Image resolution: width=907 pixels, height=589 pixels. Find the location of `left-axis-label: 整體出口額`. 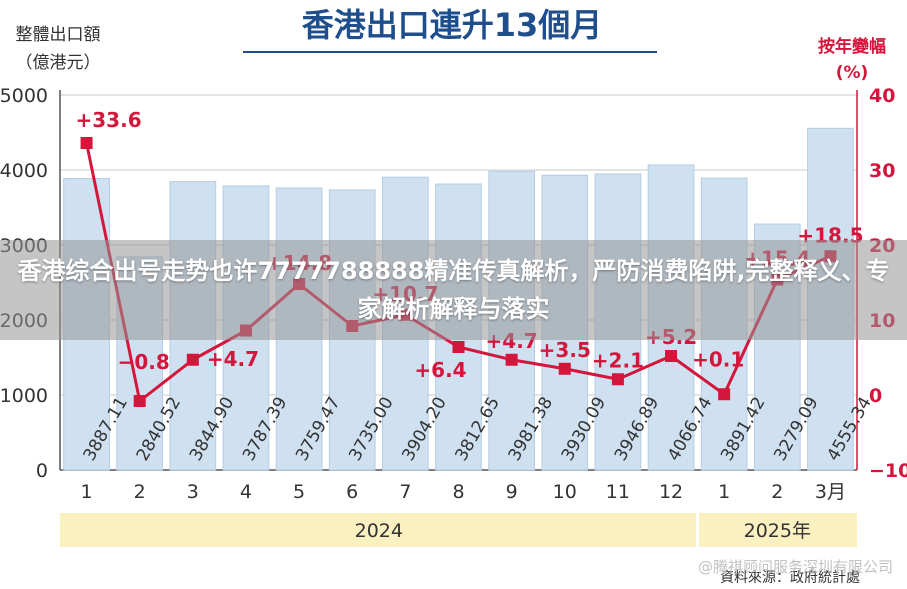

left-axis-label: 整體出口額 is located at coordinates (58, 35).